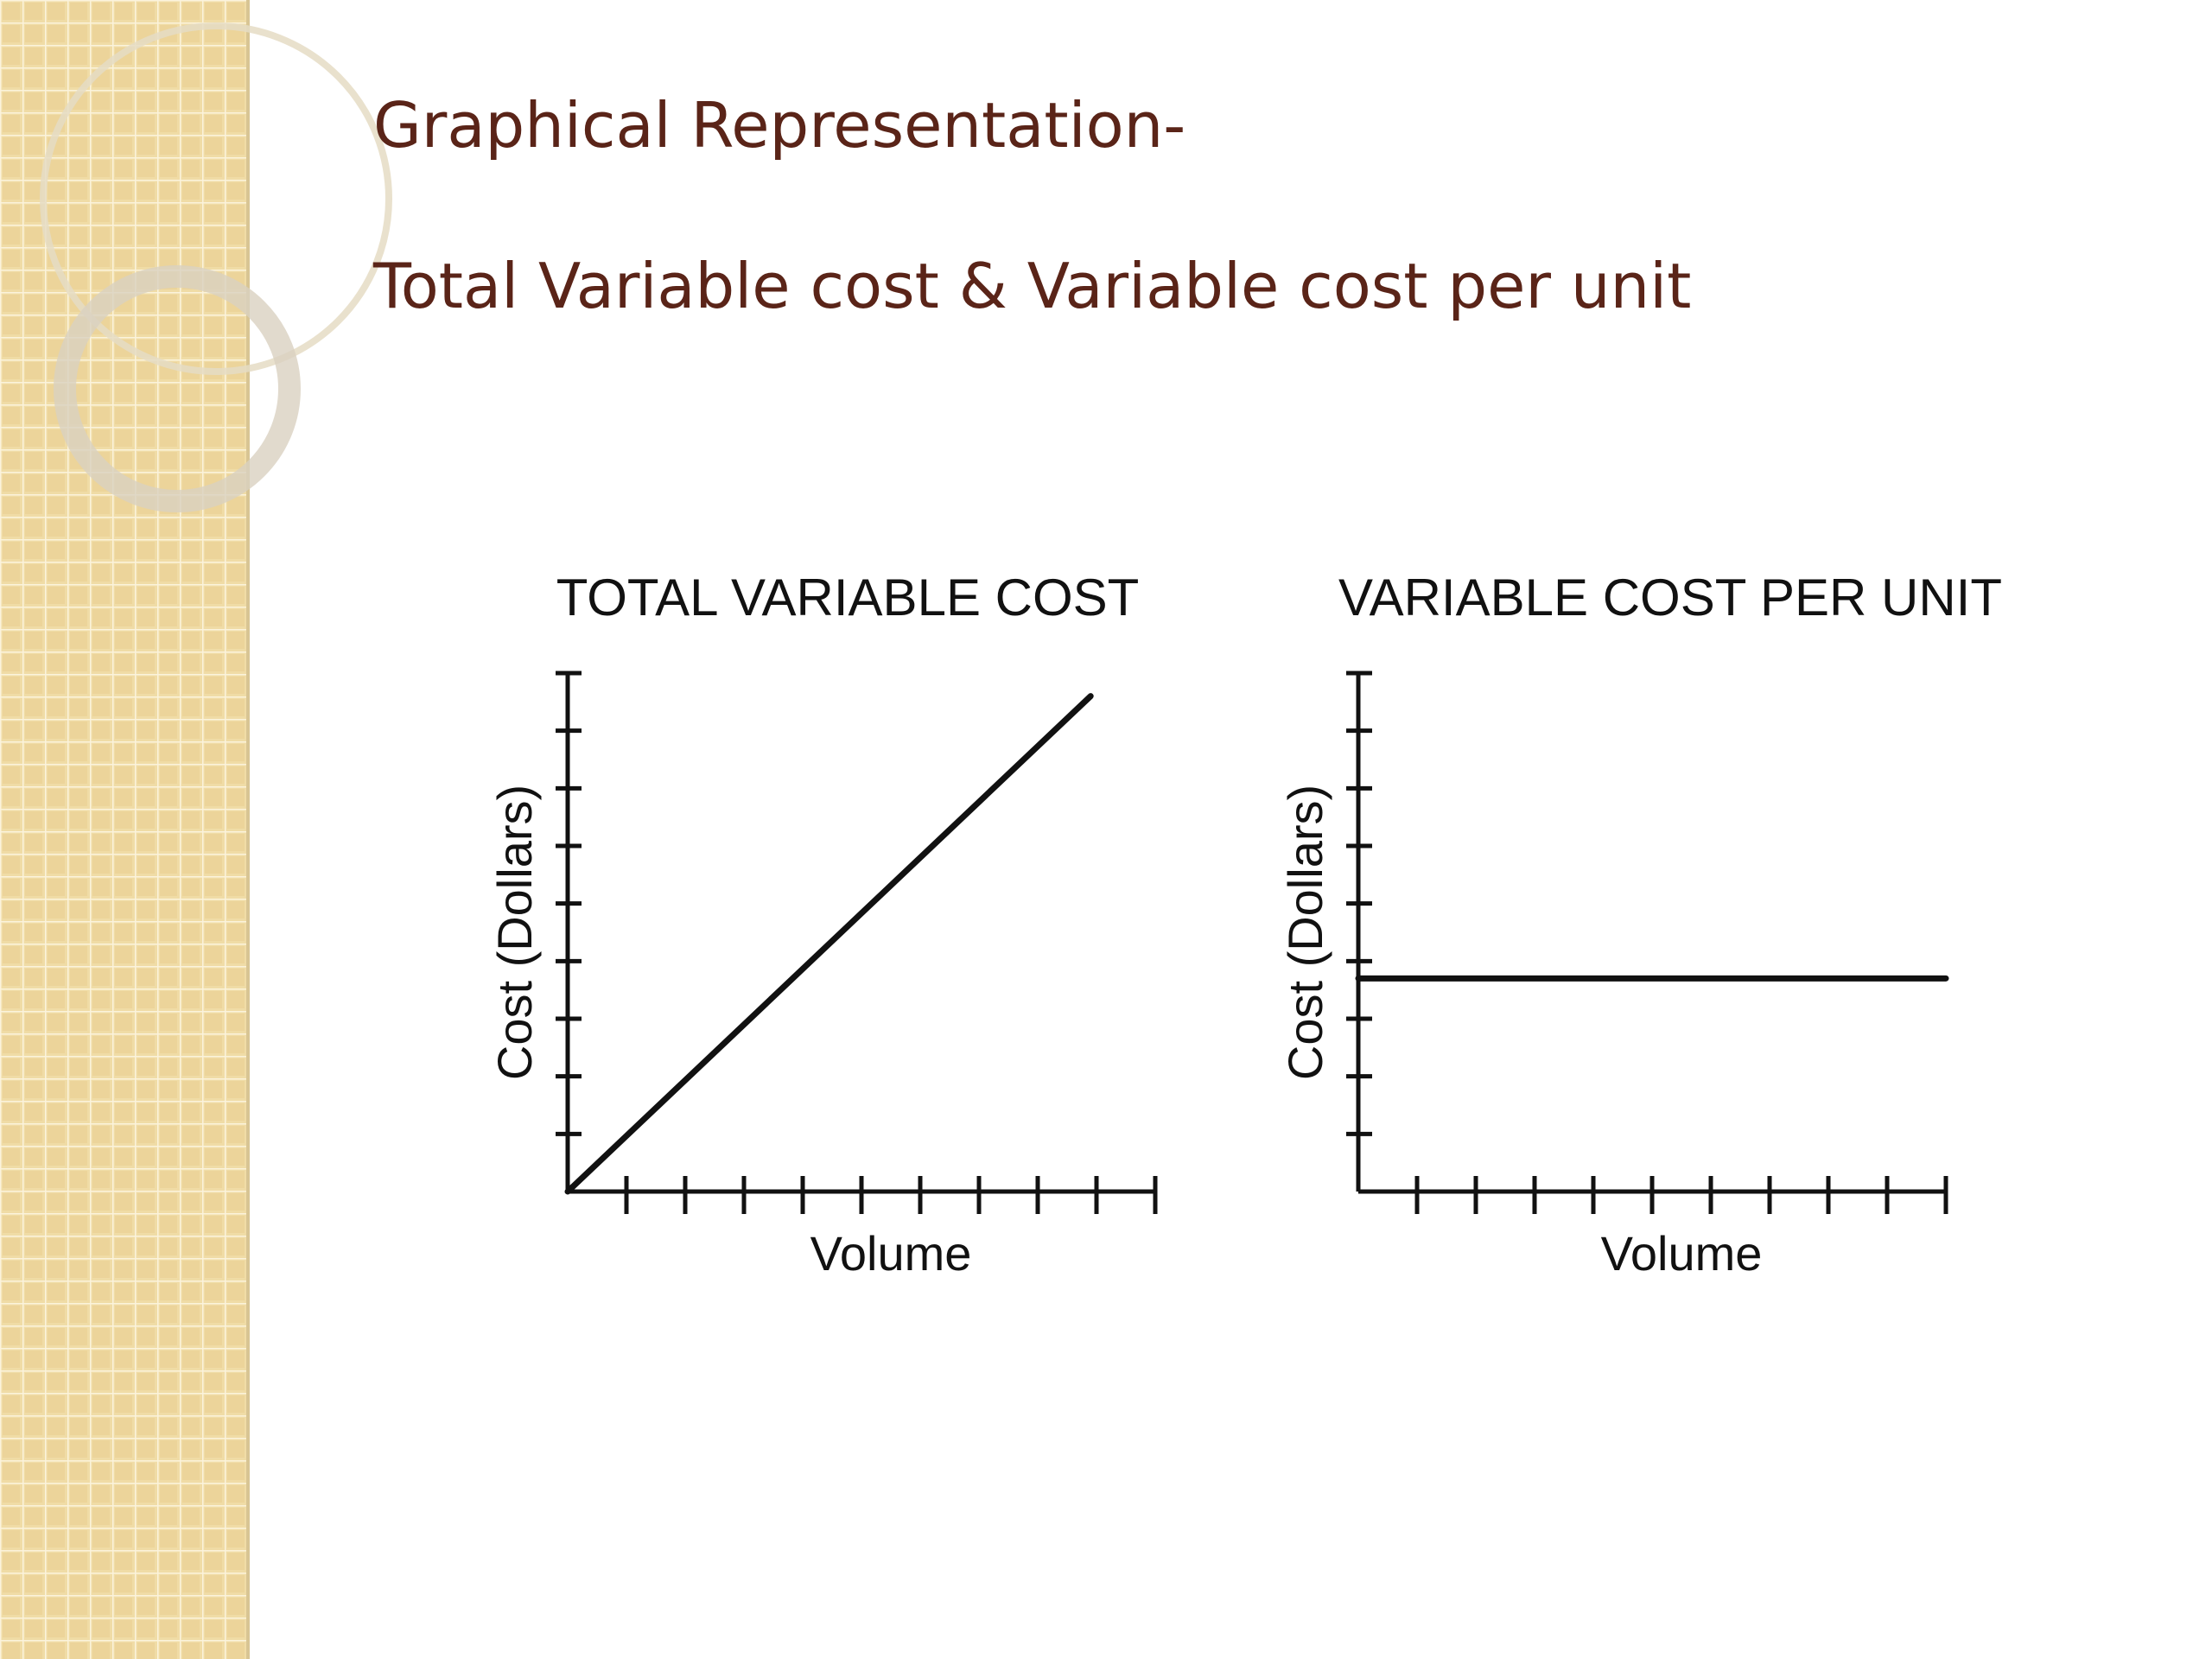 Image resolution: width=2212 pixels, height=1659 pixels. What do you see at coordinates (829, 944) in the screenshot?
I see `data-line` at bounding box center [829, 944].